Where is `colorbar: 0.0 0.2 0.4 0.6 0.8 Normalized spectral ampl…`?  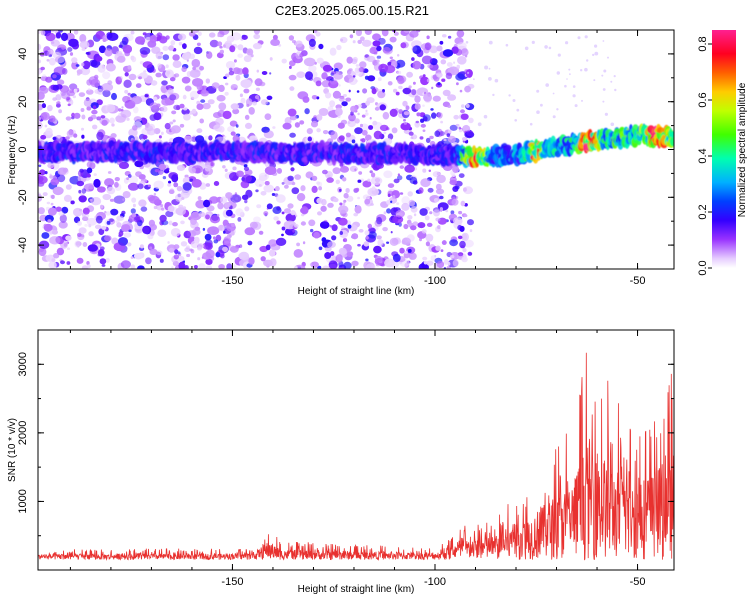
colorbar: 0.0 0.2 0.4 0.6 0.8 Normalized spectral ampl… is located at coordinates (722, 153).